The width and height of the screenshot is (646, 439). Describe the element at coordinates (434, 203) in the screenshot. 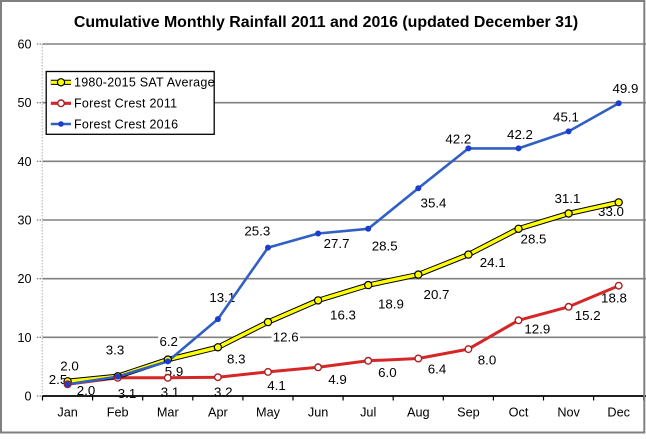

I see `svg-text: 35.4` at that location.